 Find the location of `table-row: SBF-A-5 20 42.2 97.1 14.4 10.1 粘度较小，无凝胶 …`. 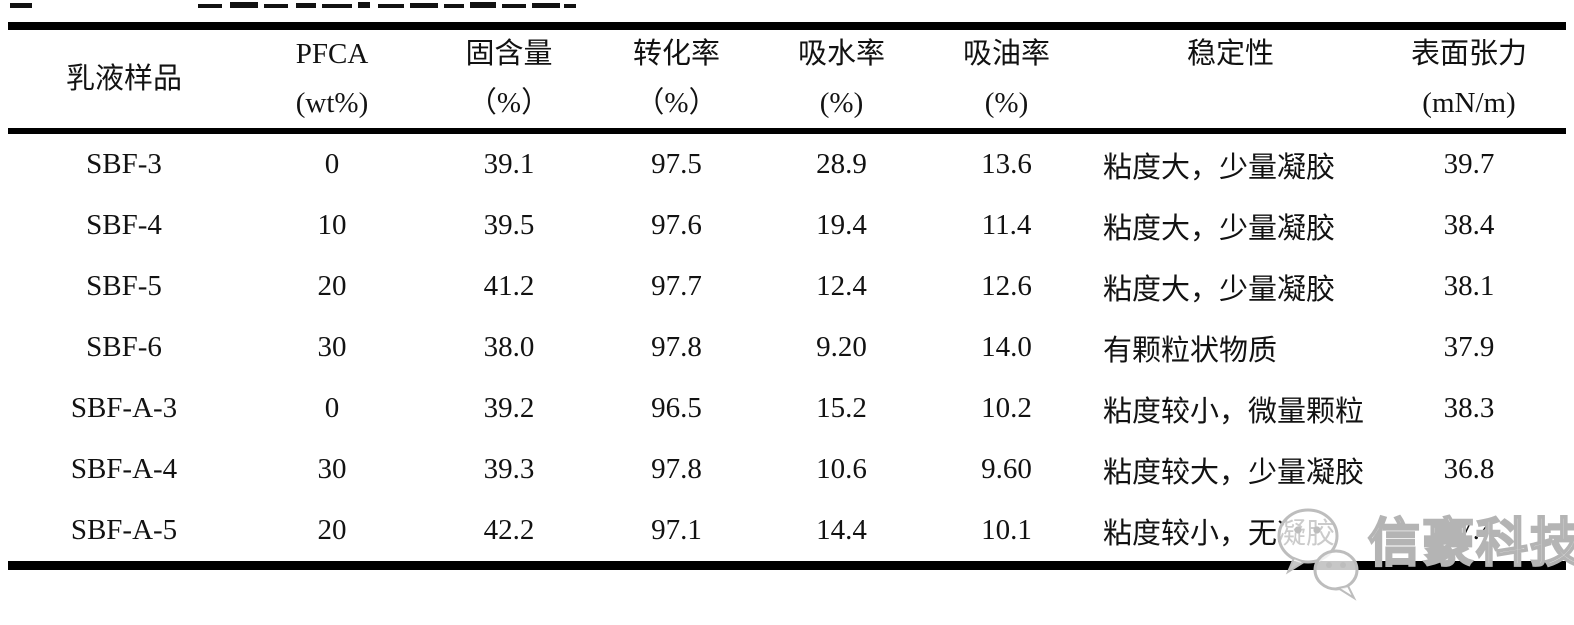

table-row: SBF-A-5 20 42.2 97.1 14.4 10.1 粘度较小，无凝胶 … is located at coordinates (787, 533).